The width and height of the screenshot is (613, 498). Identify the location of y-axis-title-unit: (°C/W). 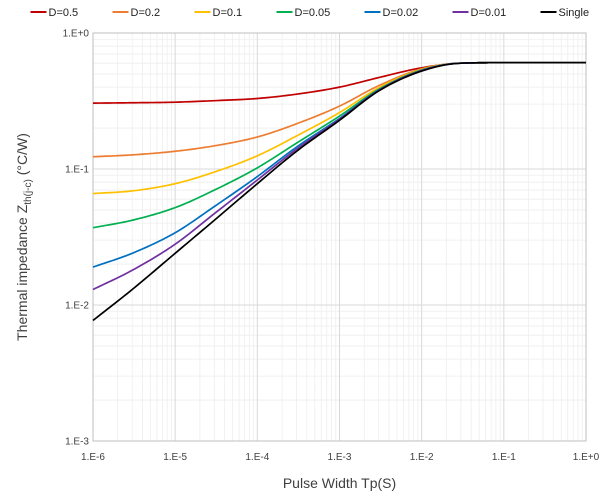
(22, 156).